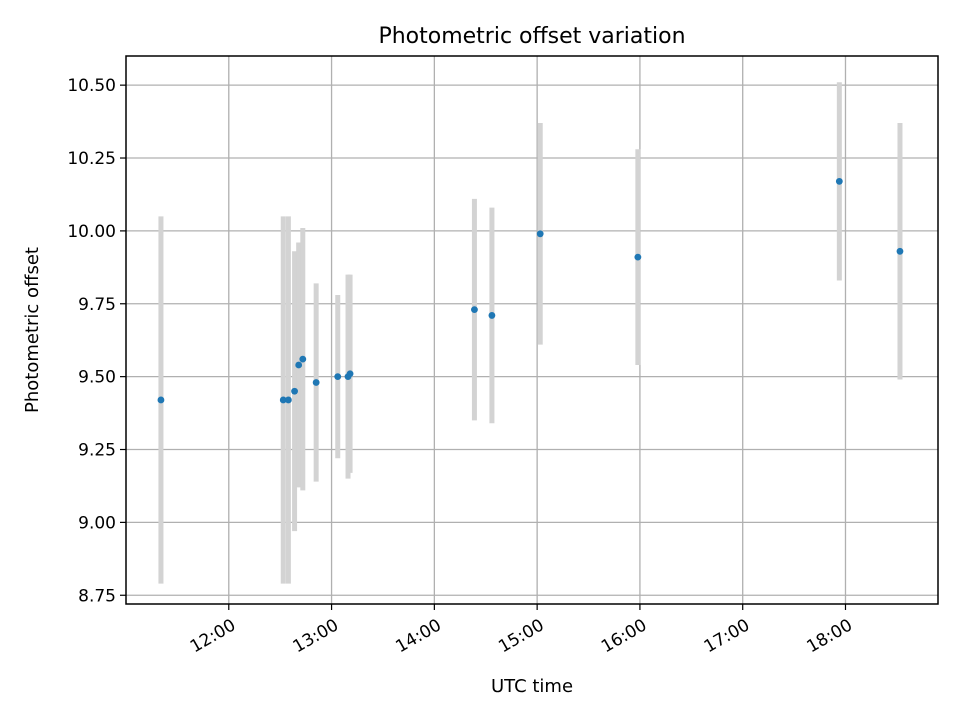 This screenshot has width=960, height=720. I want to click on y-tick-label: 9.50, so click(97, 378).